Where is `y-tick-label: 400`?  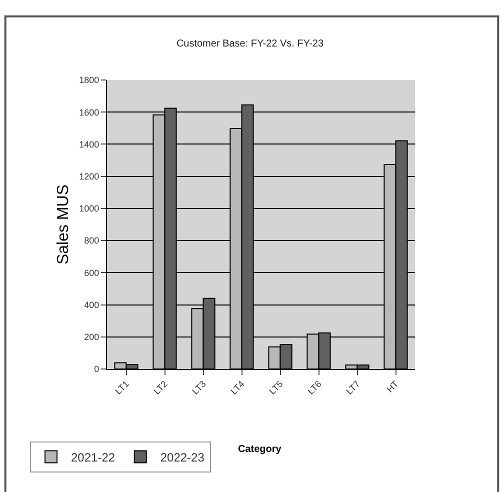
y-tick-label: 400 is located at coordinates (92, 305).